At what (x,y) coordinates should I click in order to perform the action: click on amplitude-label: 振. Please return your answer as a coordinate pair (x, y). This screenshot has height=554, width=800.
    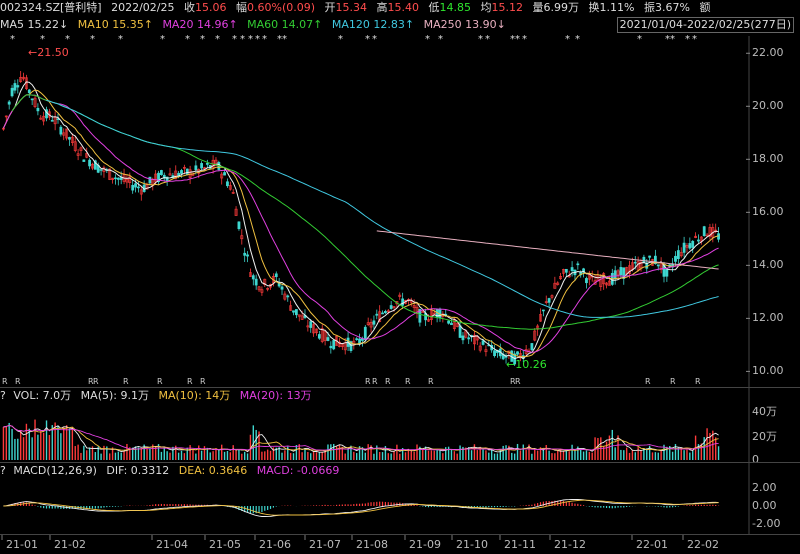
    Looking at the image, I should click on (649, 7).